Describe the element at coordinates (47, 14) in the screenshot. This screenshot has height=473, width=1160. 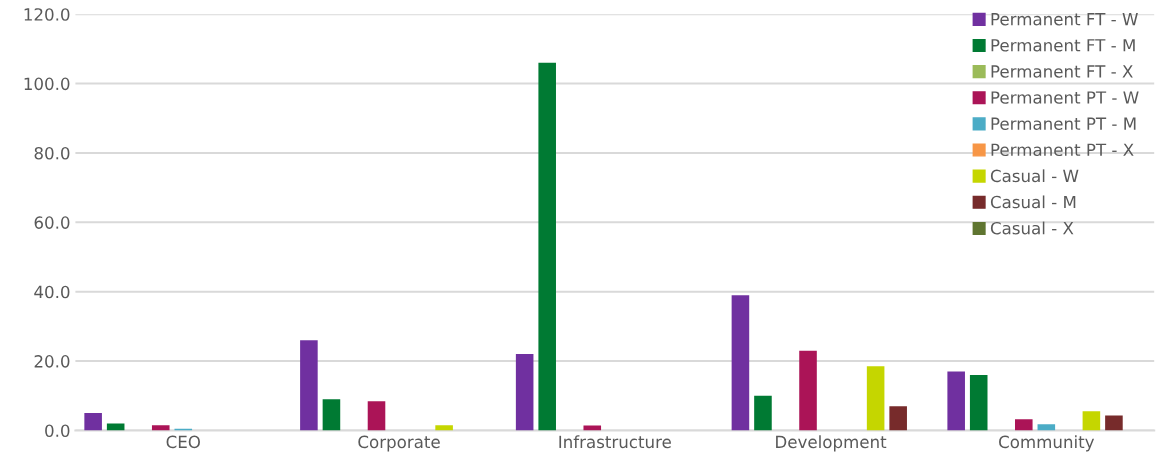
I see `y-tick-label: 120.0` at that location.